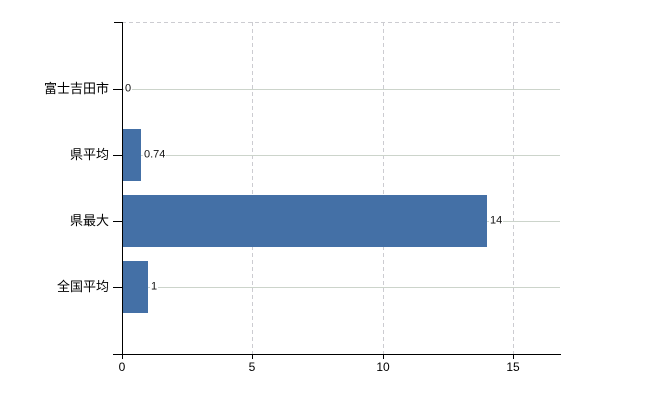  I want to click on value-label: 1, so click(154, 287).